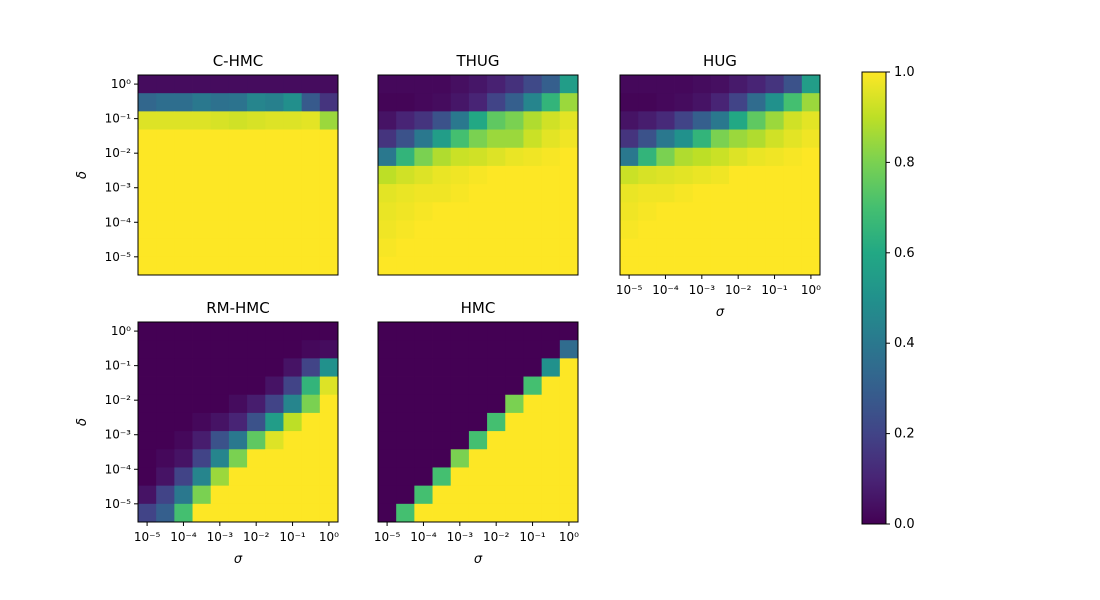 This screenshot has height=600, width=1100. Describe the element at coordinates (238, 175) in the screenshot. I see `panel-frame` at that location.